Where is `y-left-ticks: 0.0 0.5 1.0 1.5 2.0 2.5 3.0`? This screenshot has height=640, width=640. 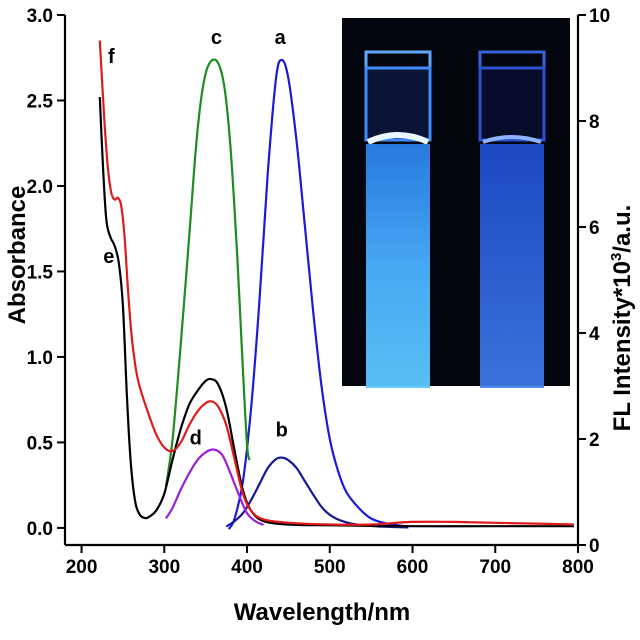 y-left-ticks: 0.0 0.5 1.0 1.5 2.0 2.5 3.0 is located at coordinates (46, 273).